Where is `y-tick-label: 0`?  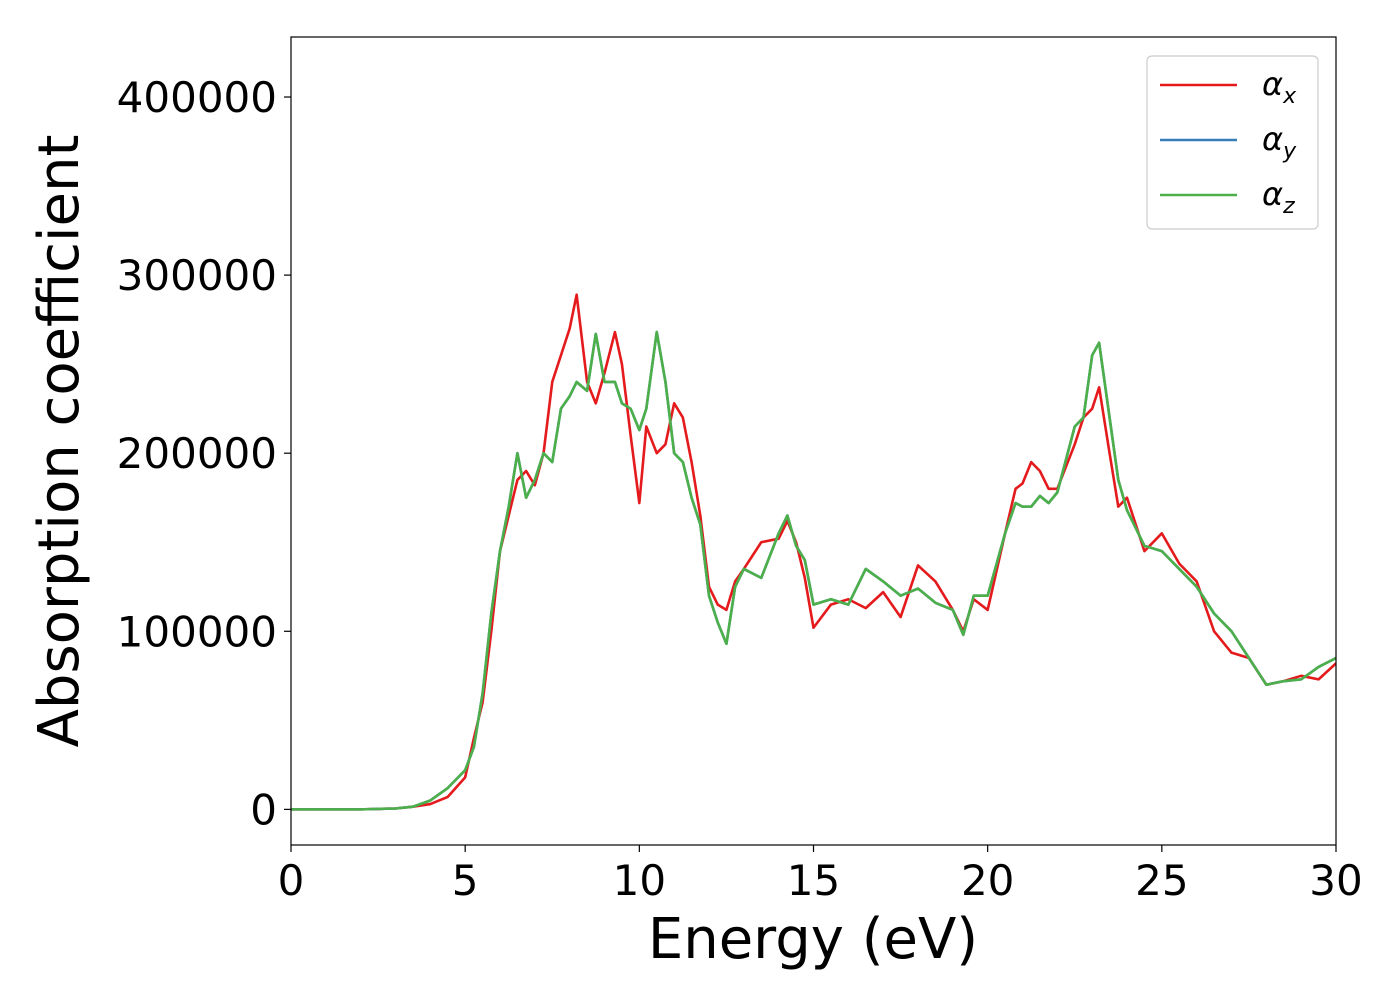
y-tick-label: 0 is located at coordinates (263, 809).